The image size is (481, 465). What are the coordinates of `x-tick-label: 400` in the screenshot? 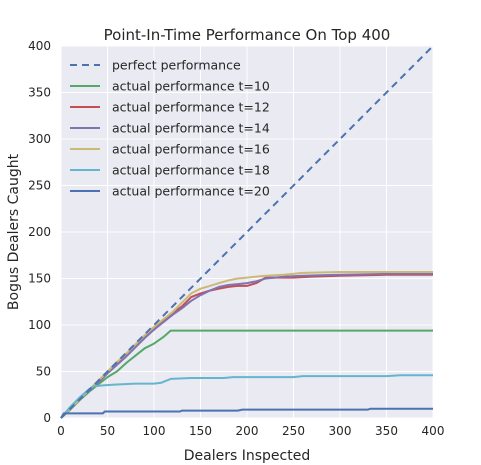 It's located at (433, 431).